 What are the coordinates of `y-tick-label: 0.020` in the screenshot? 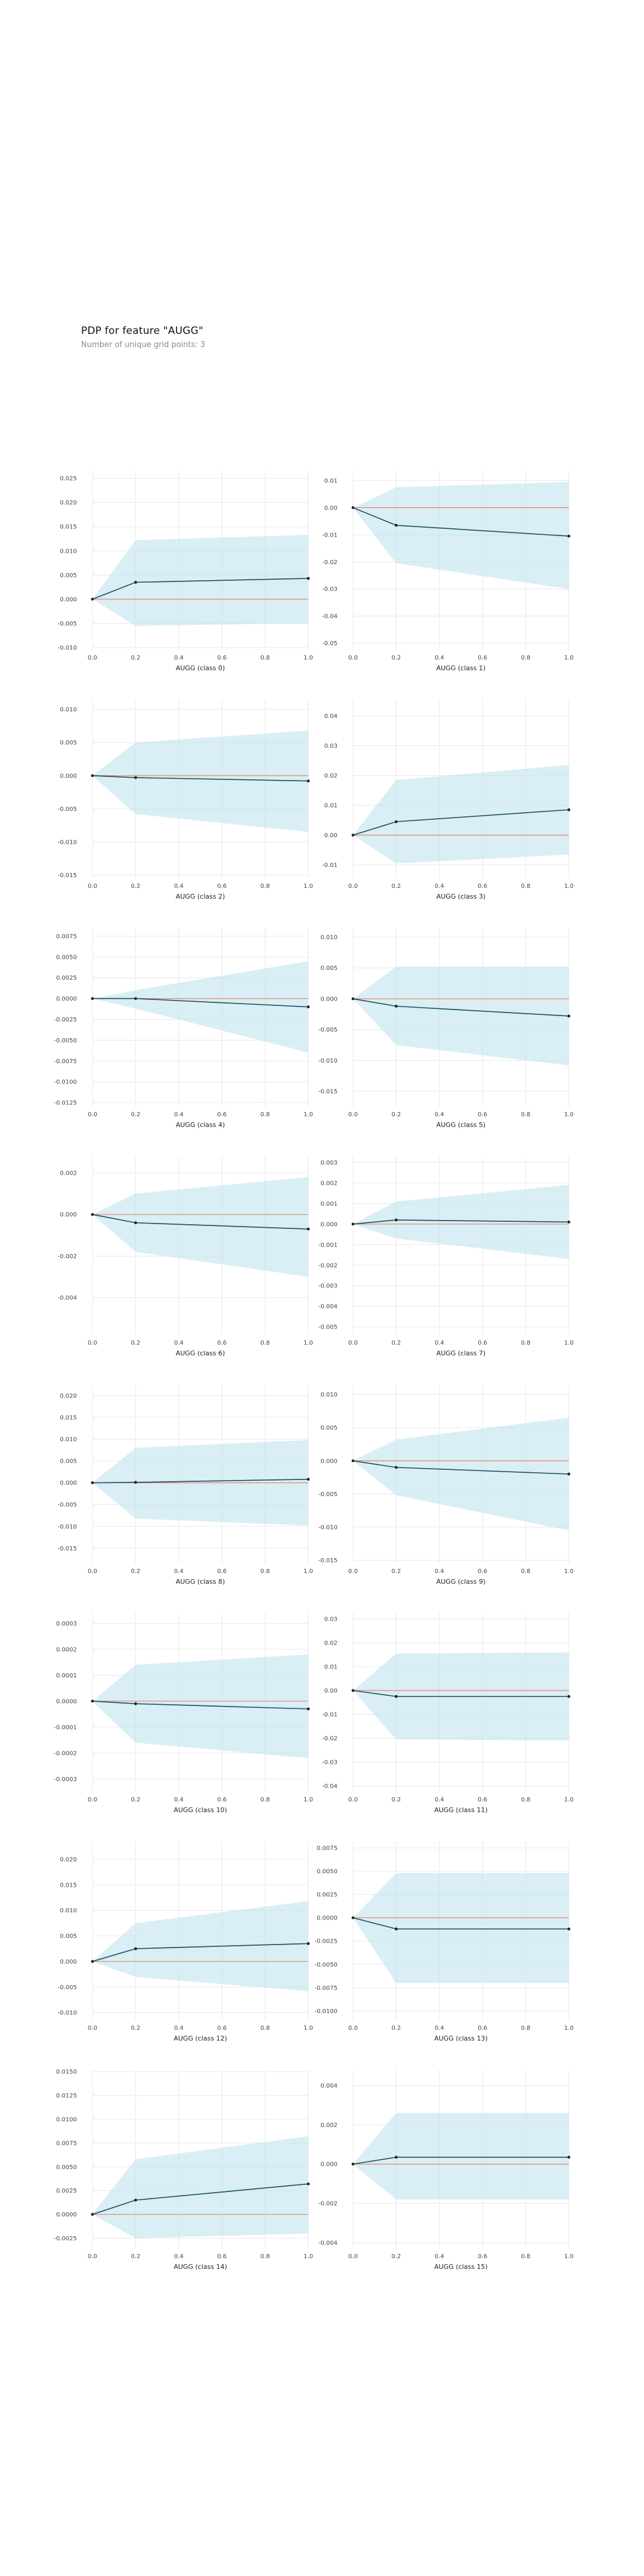 It's located at (69, 503).